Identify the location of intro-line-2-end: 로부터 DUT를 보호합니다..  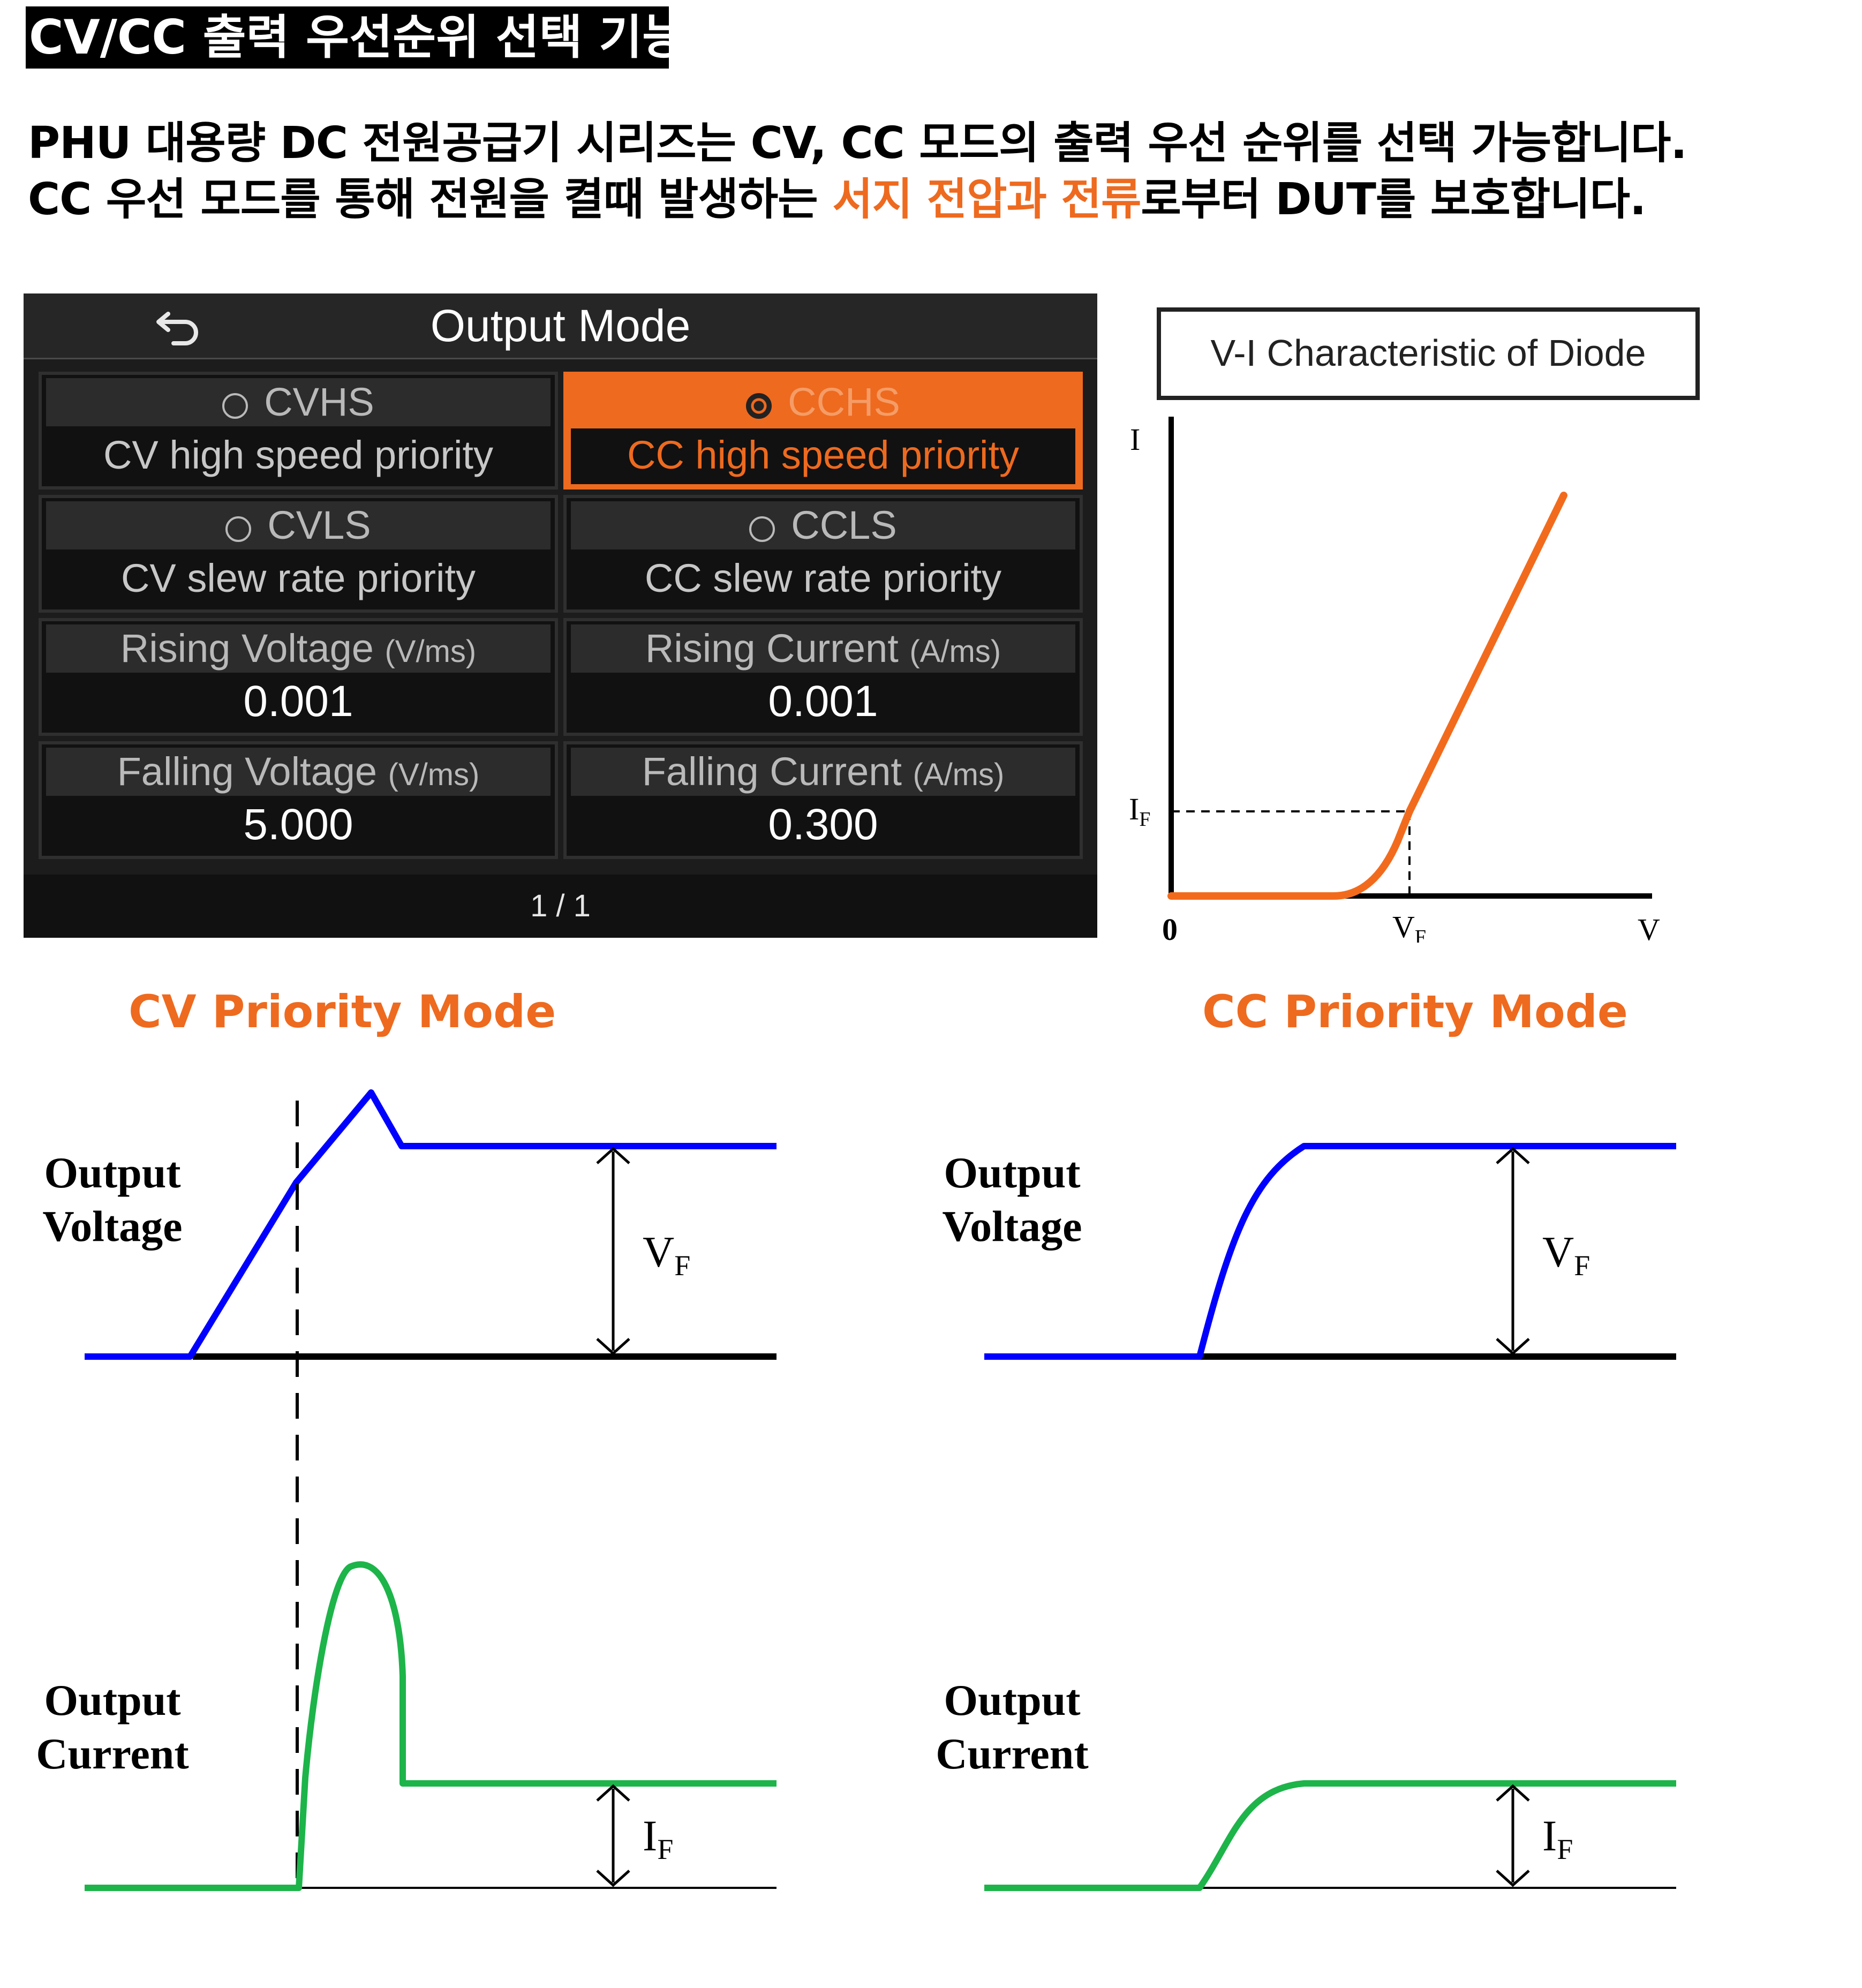
(1393, 199).